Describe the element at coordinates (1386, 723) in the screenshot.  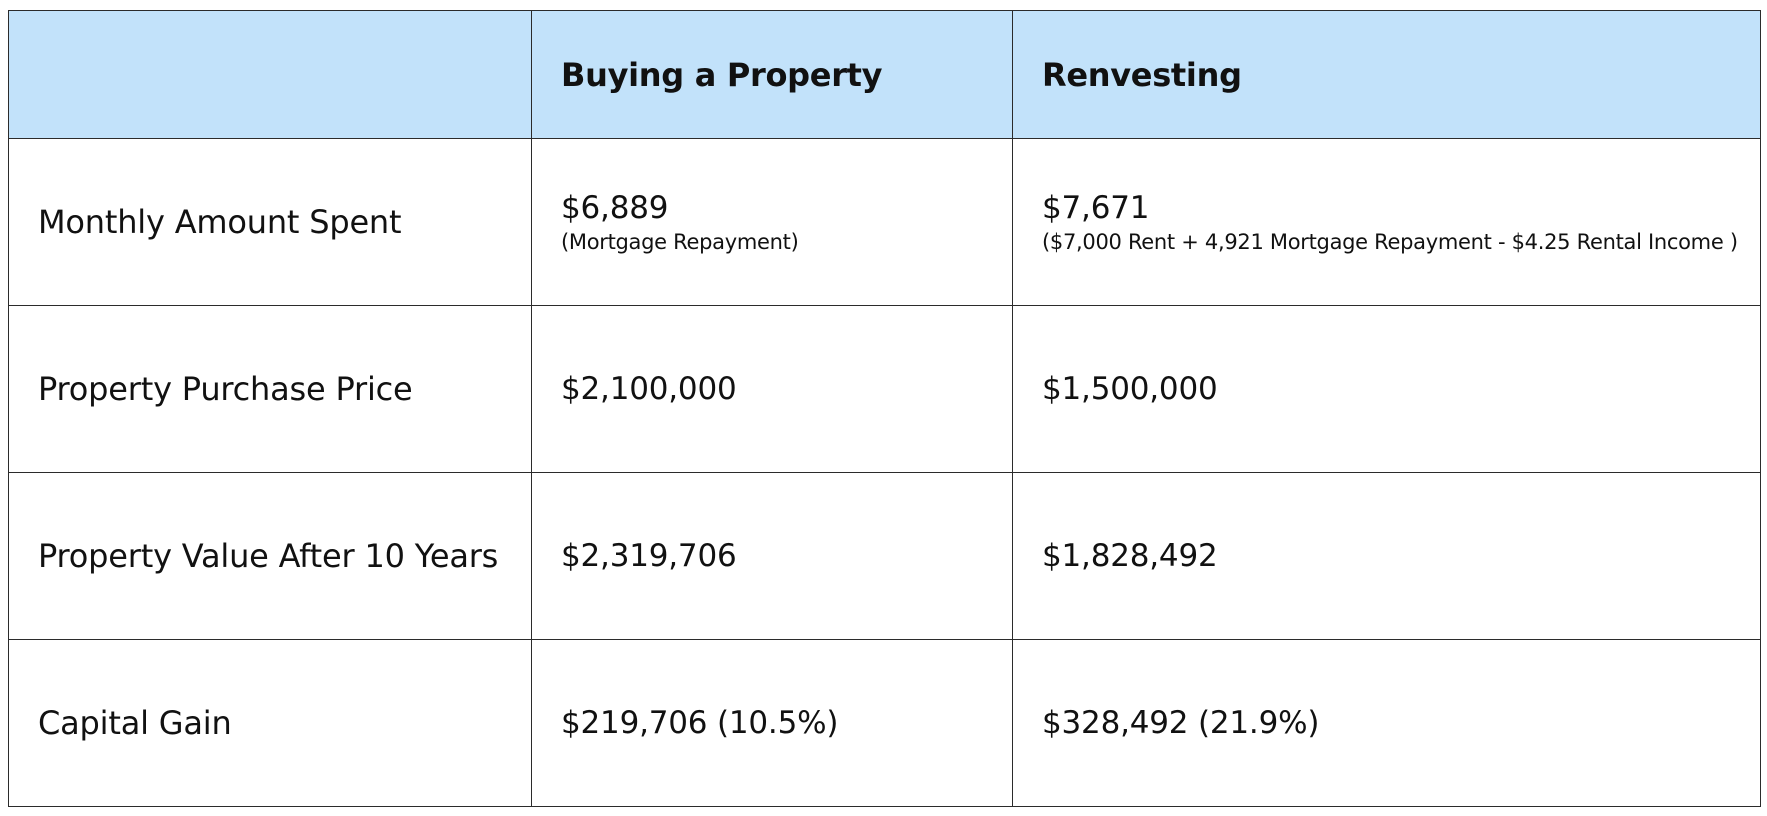
I see `reinvesting-cell: $328,492 (21.9%)` at that location.